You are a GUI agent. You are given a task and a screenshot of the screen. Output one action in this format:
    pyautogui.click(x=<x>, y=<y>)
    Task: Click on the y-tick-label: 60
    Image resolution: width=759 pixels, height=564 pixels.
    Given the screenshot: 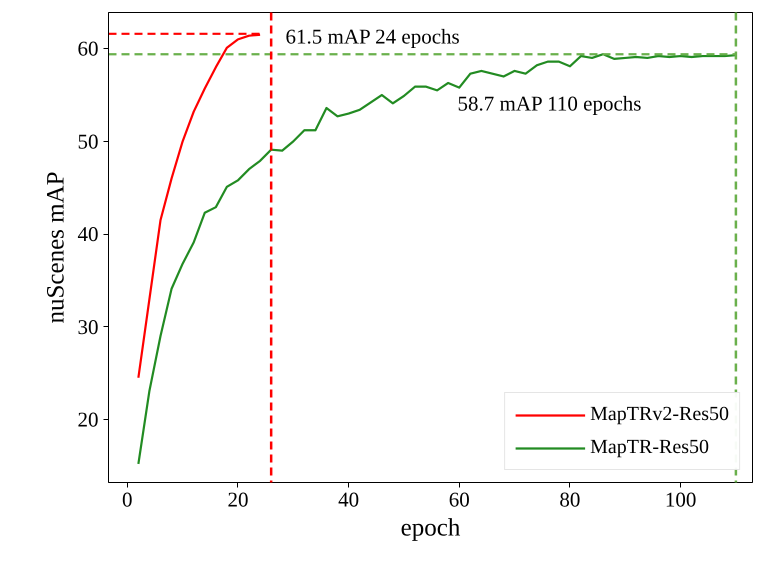 What is the action you would take?
    pyautogui.click(x=88, y=48)
    